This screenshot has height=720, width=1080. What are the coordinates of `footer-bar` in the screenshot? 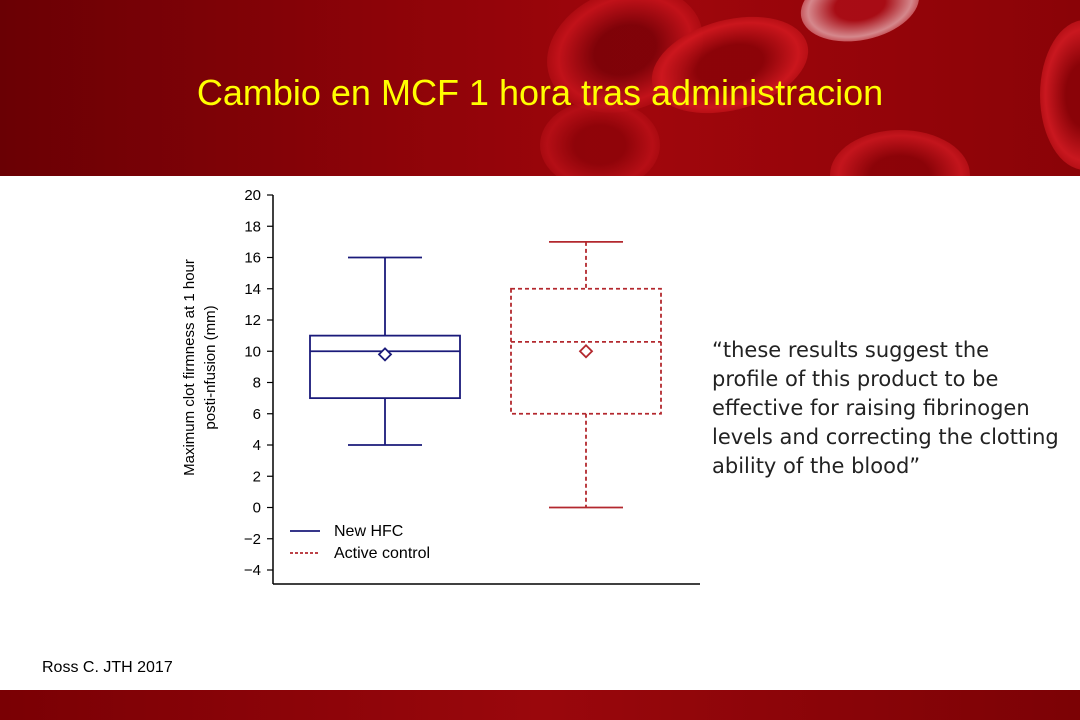 It's located at (540, 705).